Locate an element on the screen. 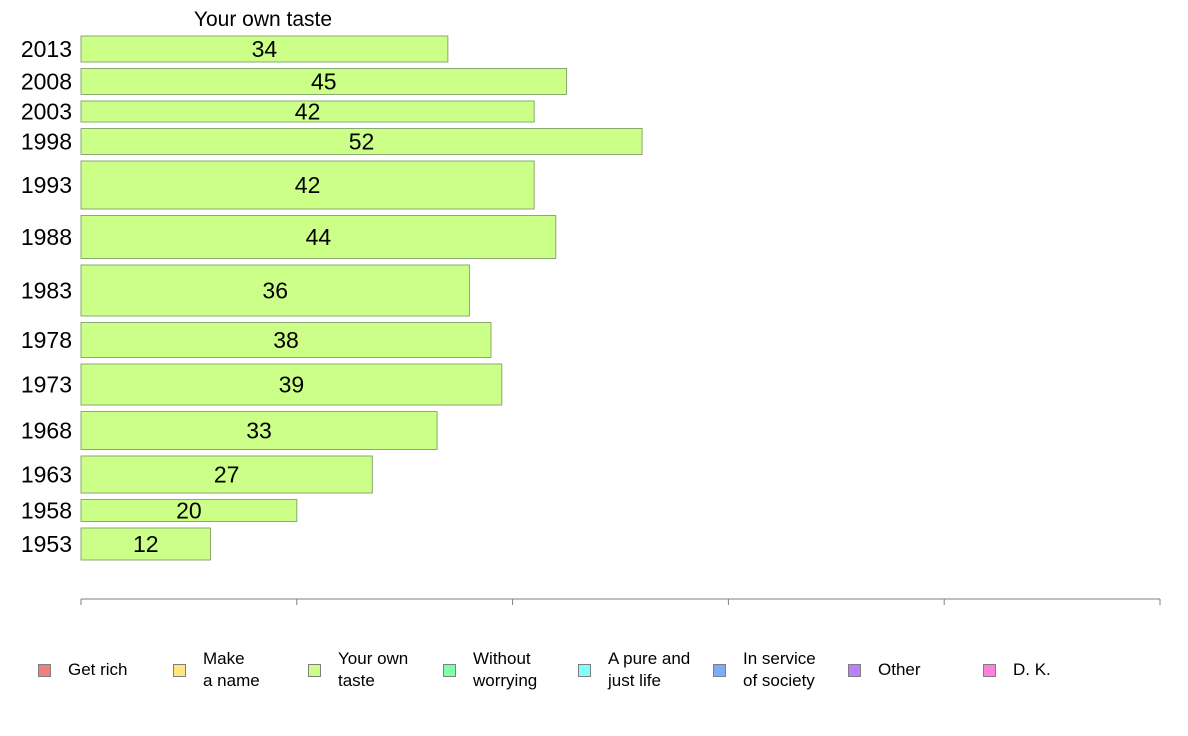  bar-1973 is located at coordinates (291, 384).